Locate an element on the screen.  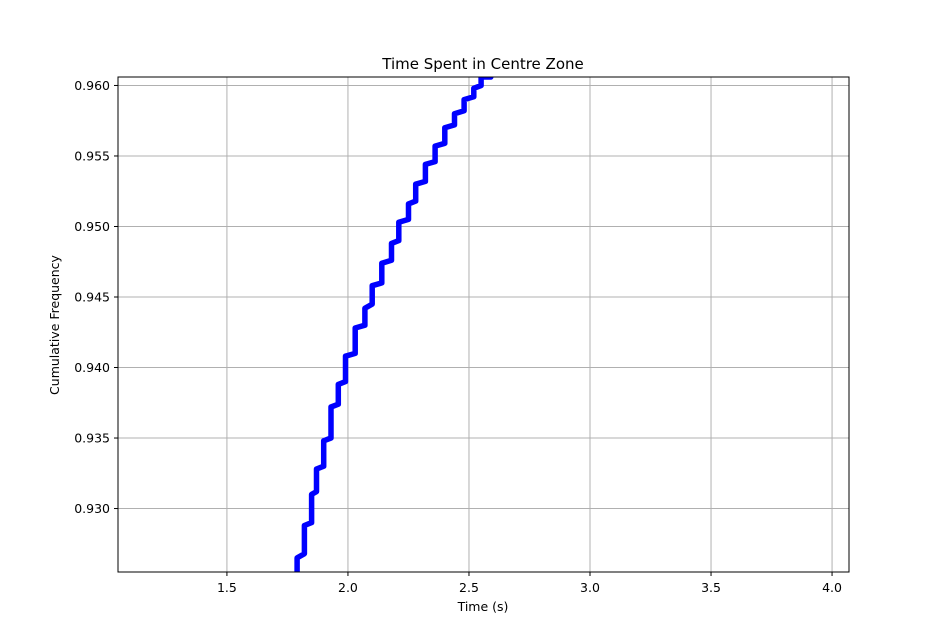
y-tick-label: 0.950 is located at coordinates (92, 226).